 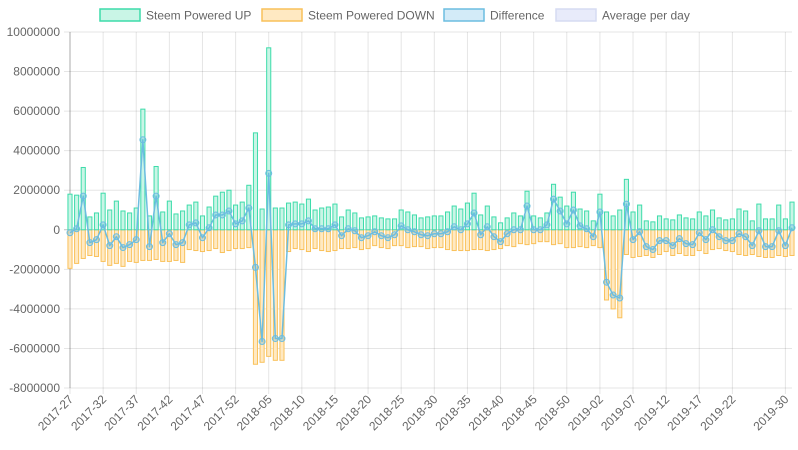 What do you see at coordinates (121, 412) in the screenshot?
I see `x-tick-label: 2017-37` at bounding box center [121, 412].